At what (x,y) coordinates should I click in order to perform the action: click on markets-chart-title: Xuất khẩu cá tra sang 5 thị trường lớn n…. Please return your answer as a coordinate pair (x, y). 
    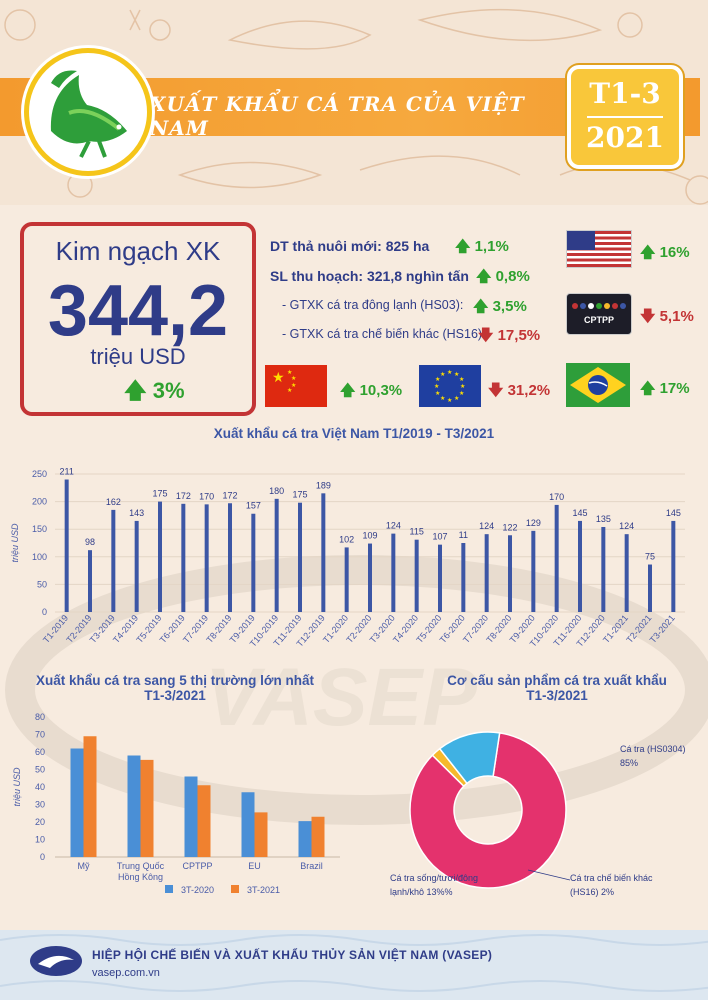
    Looking at the image, I should click on (175, 688).